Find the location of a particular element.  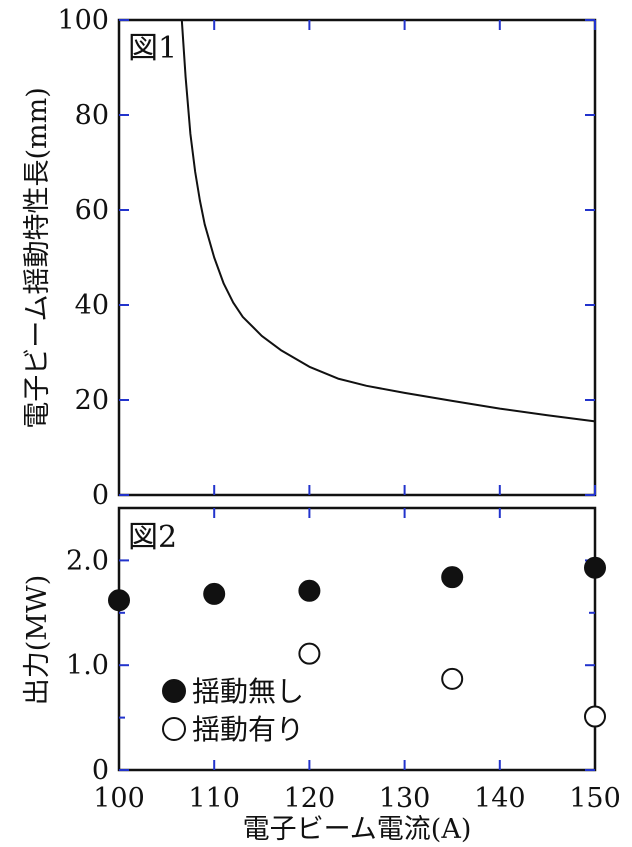

legend-label-with-sweep: 揺動有り is located at coordinates (248, 729).